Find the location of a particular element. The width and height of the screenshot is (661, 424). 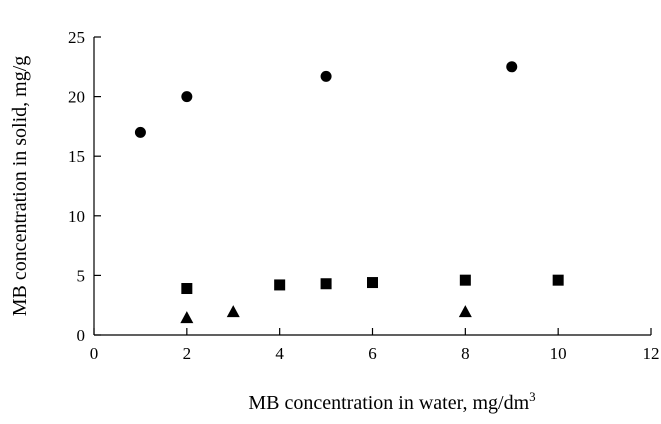

x-tick-label: 2 is located at coordinates (187, 353).